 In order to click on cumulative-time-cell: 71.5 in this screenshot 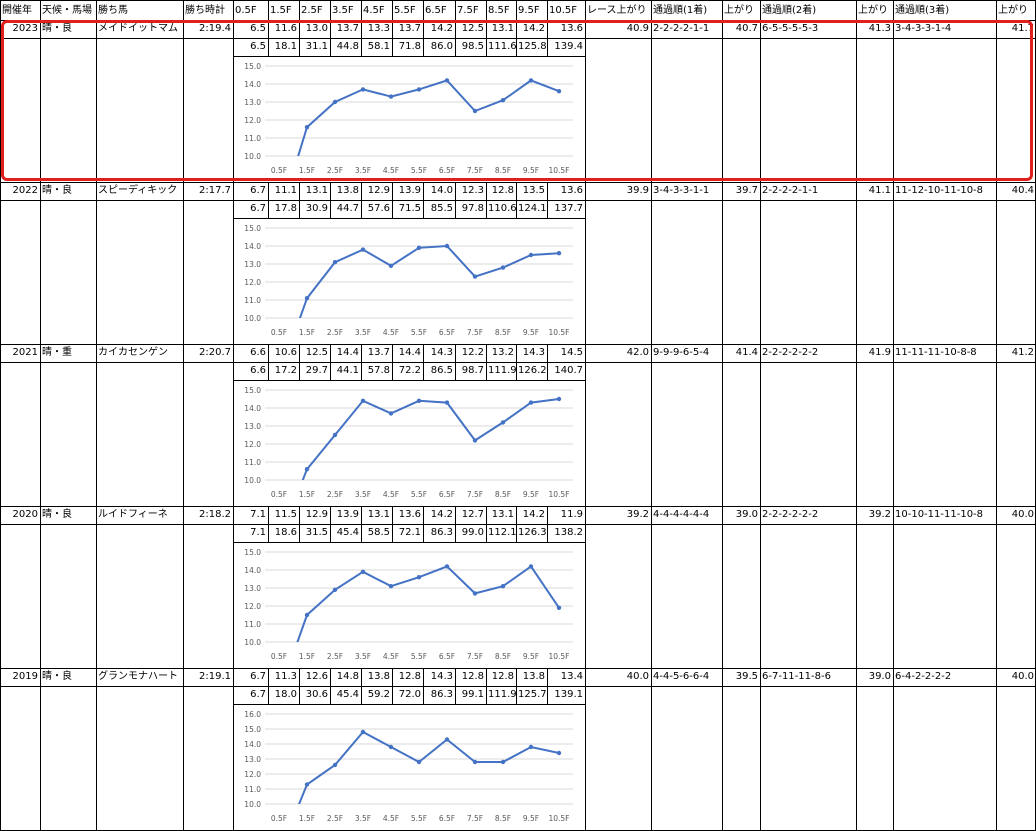, I will do `click(409, 208)`.